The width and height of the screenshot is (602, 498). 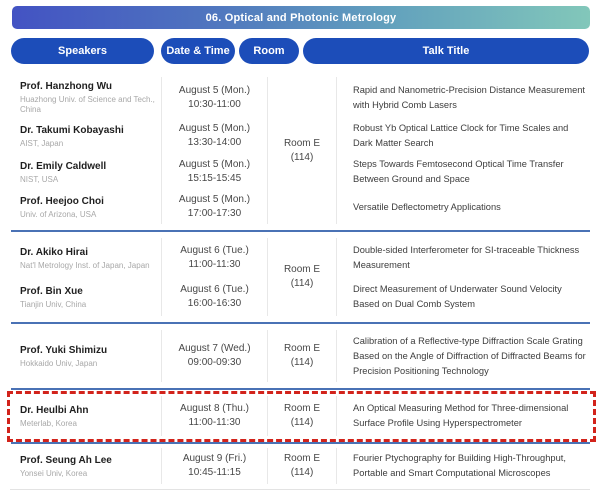 What do you see at coordinates (58, 214) in the screenshot?
I see `speaker-affiliation: Univ. of Arizona, USA` at bounding box center [58, 214].